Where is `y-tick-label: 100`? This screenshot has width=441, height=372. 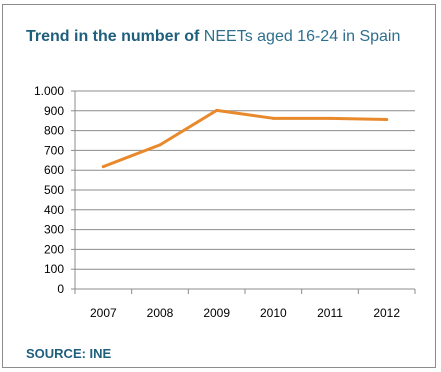
y-tick-label: 100 is located at coordinates (54, 269).